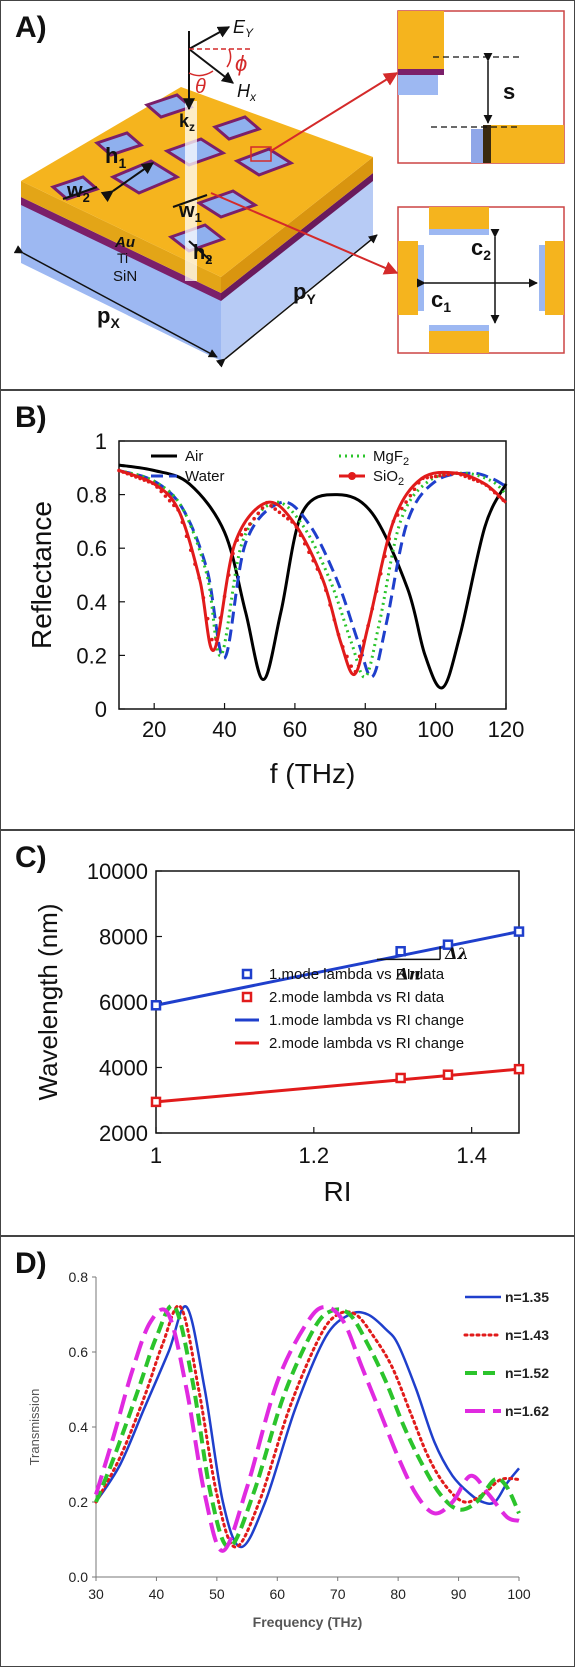  I want to click on ti-label: Ti, so click(122, 258).